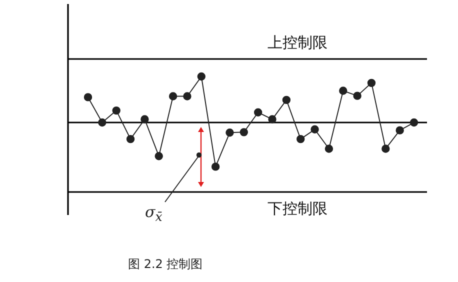  What do you see at coordinates (153, 213) in the screenshot?
I see `text: σ$_{x̄}$` at bounding box center [153, 213].